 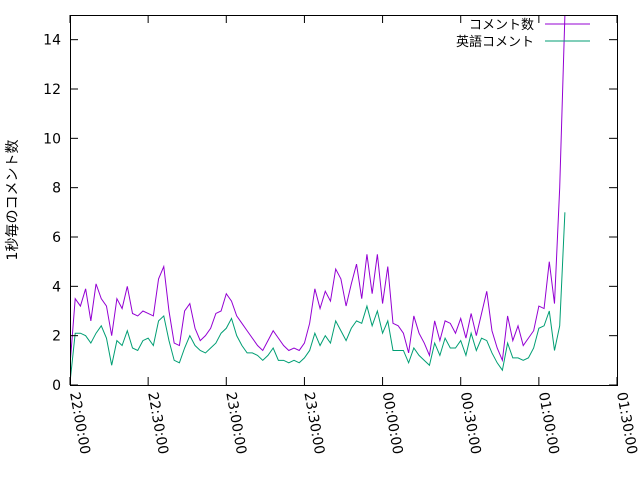 What do you see at coordinates (56, 238) in the screenshot?
I see `y-tick-label: 6` at bounding box center [56, 238].